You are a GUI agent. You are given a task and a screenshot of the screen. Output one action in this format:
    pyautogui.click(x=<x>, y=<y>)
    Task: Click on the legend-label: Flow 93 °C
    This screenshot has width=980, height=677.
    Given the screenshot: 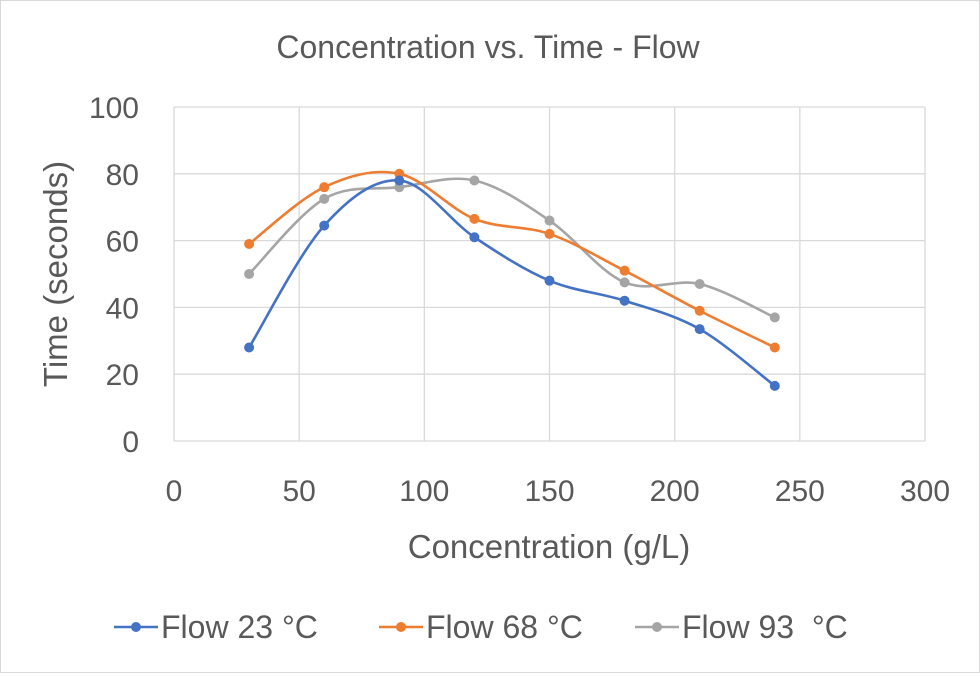 What is the action you would take?
    pyautogui.click(x=765, y=627)
    